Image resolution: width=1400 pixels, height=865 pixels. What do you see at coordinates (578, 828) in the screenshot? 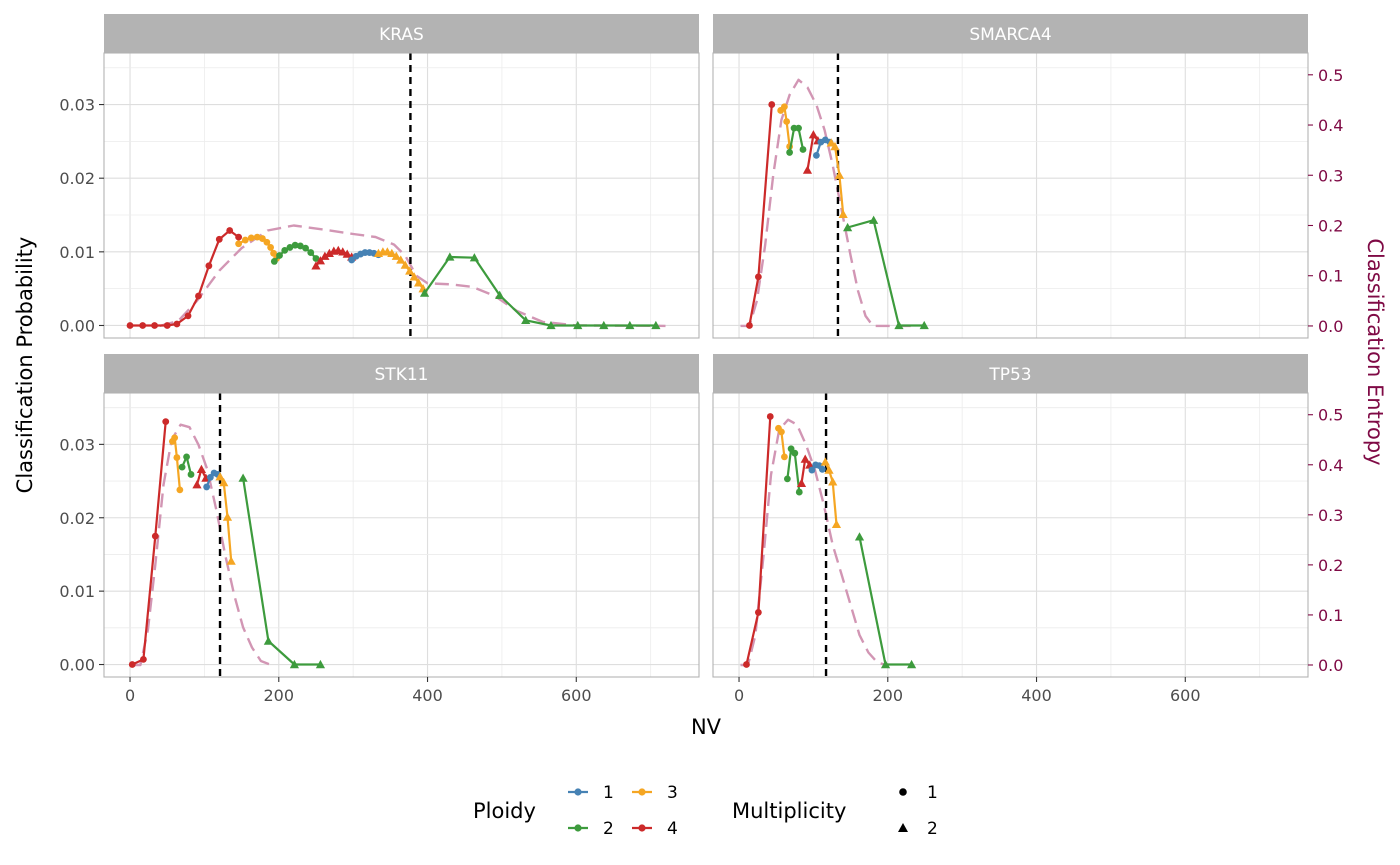
I see `legend-key-point` at bounding box center [578, 828].